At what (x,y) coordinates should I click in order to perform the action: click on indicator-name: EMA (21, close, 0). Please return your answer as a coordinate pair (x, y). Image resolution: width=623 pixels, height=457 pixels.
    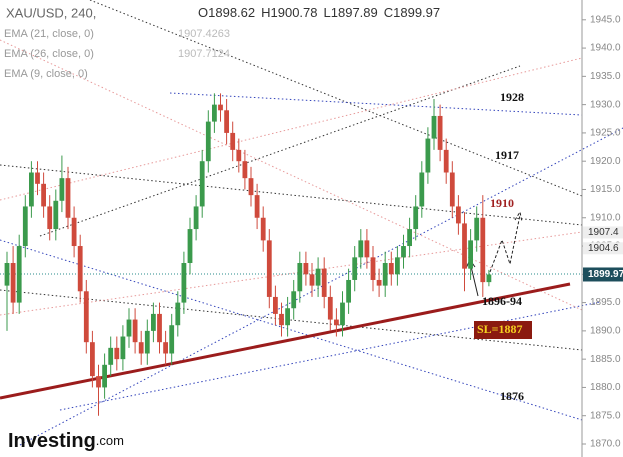
    Looking at the image, I should click on (49, 34).